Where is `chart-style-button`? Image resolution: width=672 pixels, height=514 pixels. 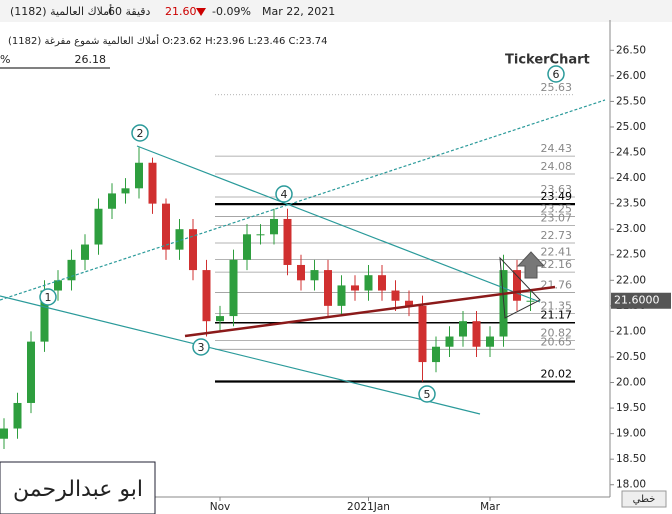 chart-style-button is located at coordinates (644, 499).